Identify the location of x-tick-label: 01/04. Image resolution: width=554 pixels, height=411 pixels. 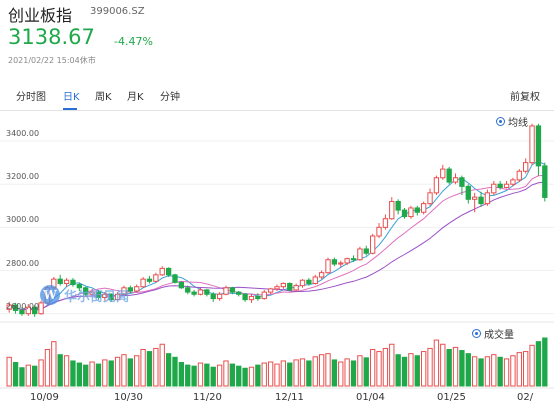
(370, 397).